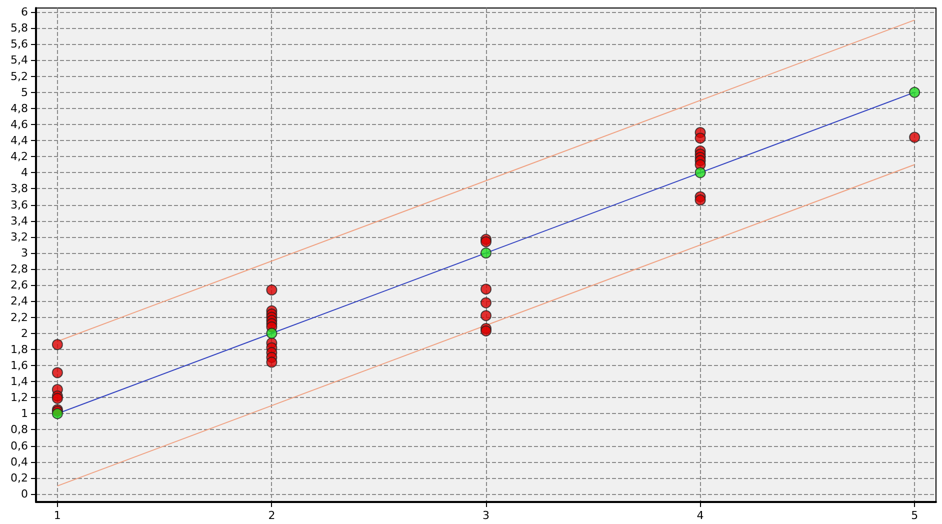 This screenshot has width=942, height=524. Describe the element at coordinates (19, 28) in the screenshot. I see `y-tick-label: 5,8` at that location.